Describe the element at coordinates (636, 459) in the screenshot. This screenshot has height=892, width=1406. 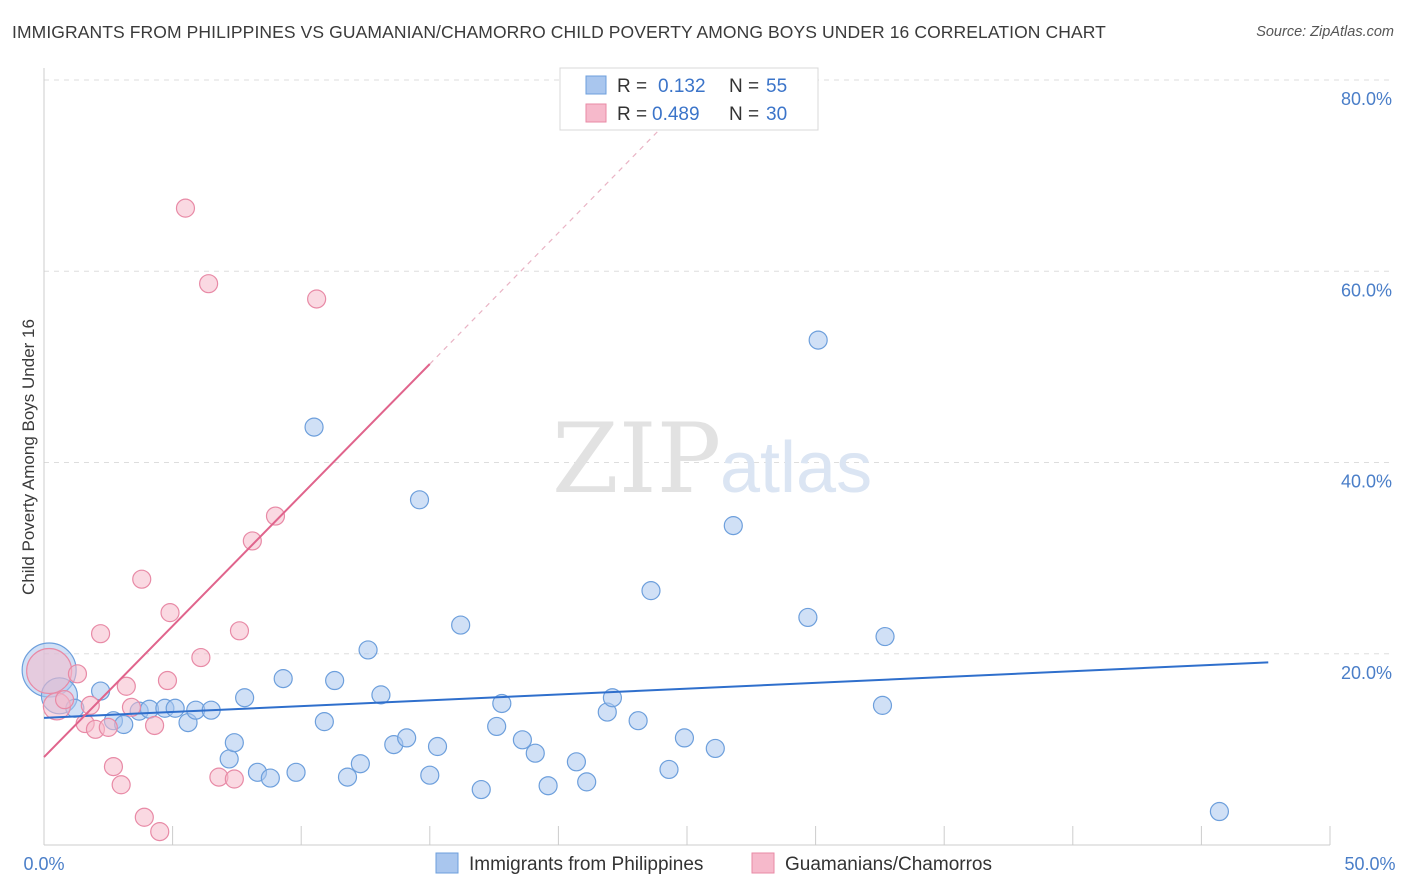
I see `watermark-zip: ZIP` at that location.